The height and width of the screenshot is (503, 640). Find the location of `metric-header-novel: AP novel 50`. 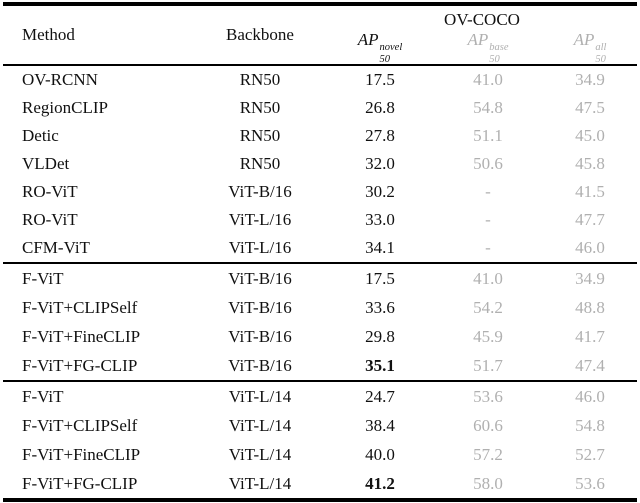

metric-header-novel: AP novel 50 is located at coordinates (380, 47).